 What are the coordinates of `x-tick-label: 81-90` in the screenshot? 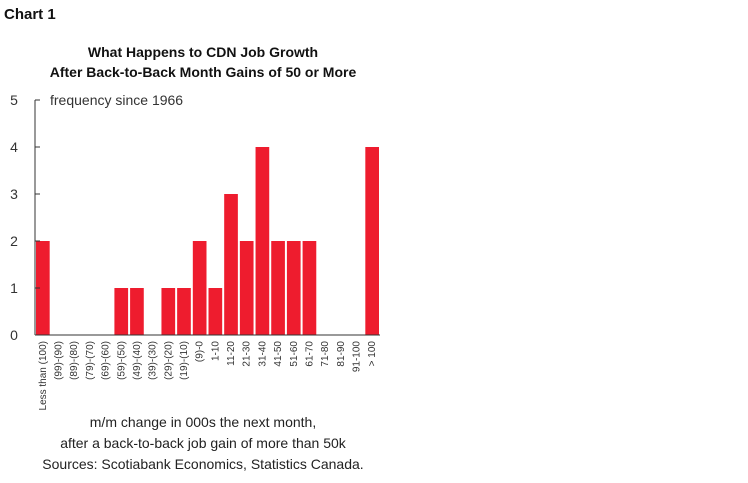 It's located at (341, 354).